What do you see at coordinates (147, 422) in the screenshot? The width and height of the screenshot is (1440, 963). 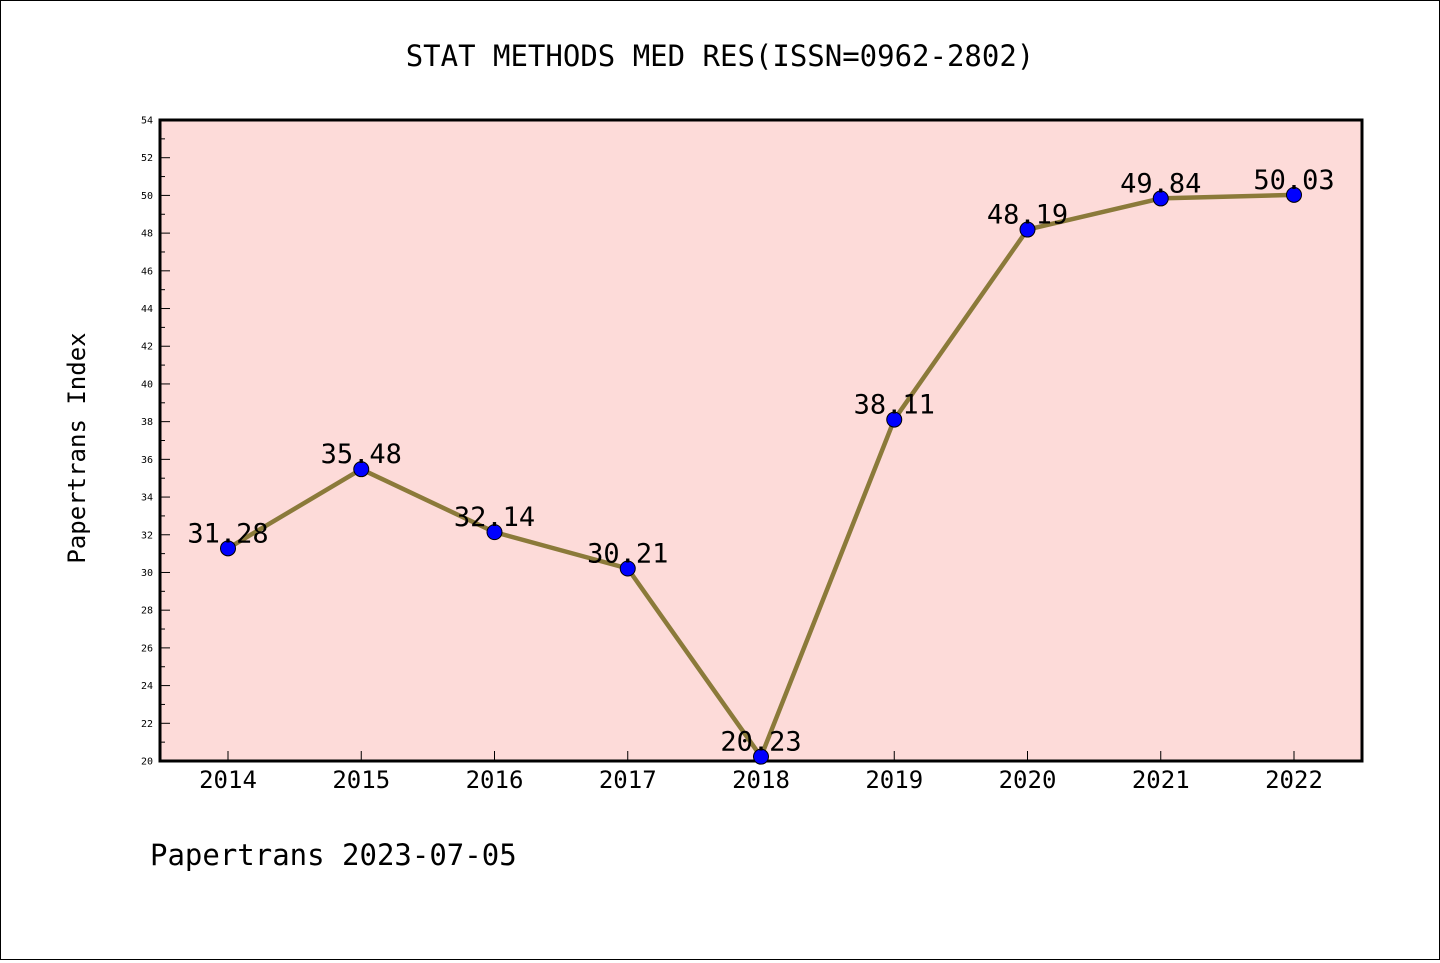 I see `y-tick-label: 38` at bounding box center [147, 422].